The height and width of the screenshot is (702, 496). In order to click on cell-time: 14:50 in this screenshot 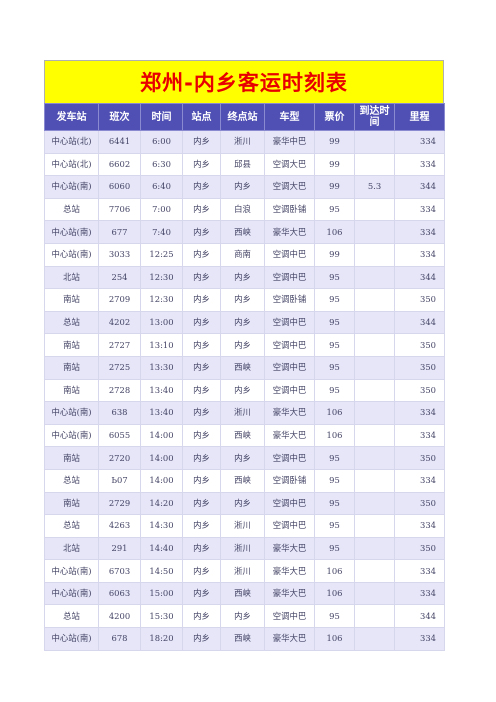, I will do `click(161, 571)`.